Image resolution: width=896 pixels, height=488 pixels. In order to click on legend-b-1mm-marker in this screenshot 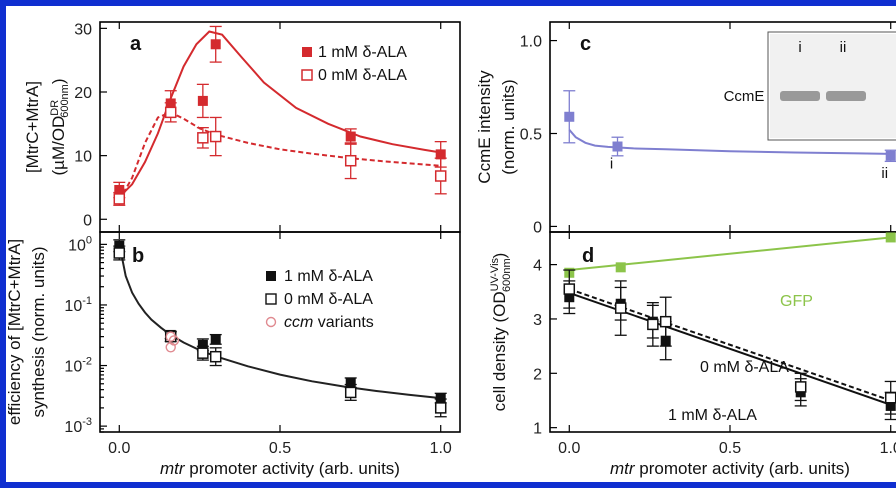, I will do `click(271, 276)`.